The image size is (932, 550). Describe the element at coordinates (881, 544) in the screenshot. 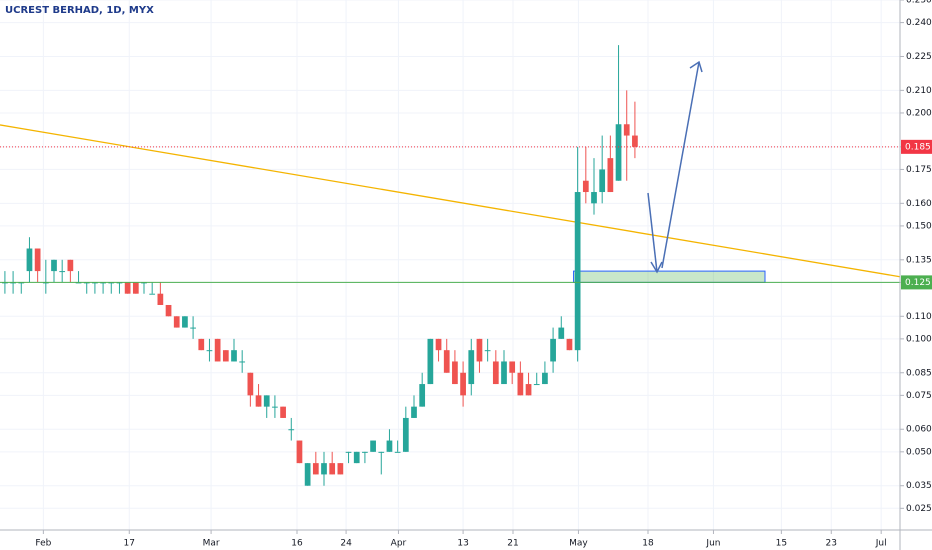

I see `x-tick-label: Jul` at that location.